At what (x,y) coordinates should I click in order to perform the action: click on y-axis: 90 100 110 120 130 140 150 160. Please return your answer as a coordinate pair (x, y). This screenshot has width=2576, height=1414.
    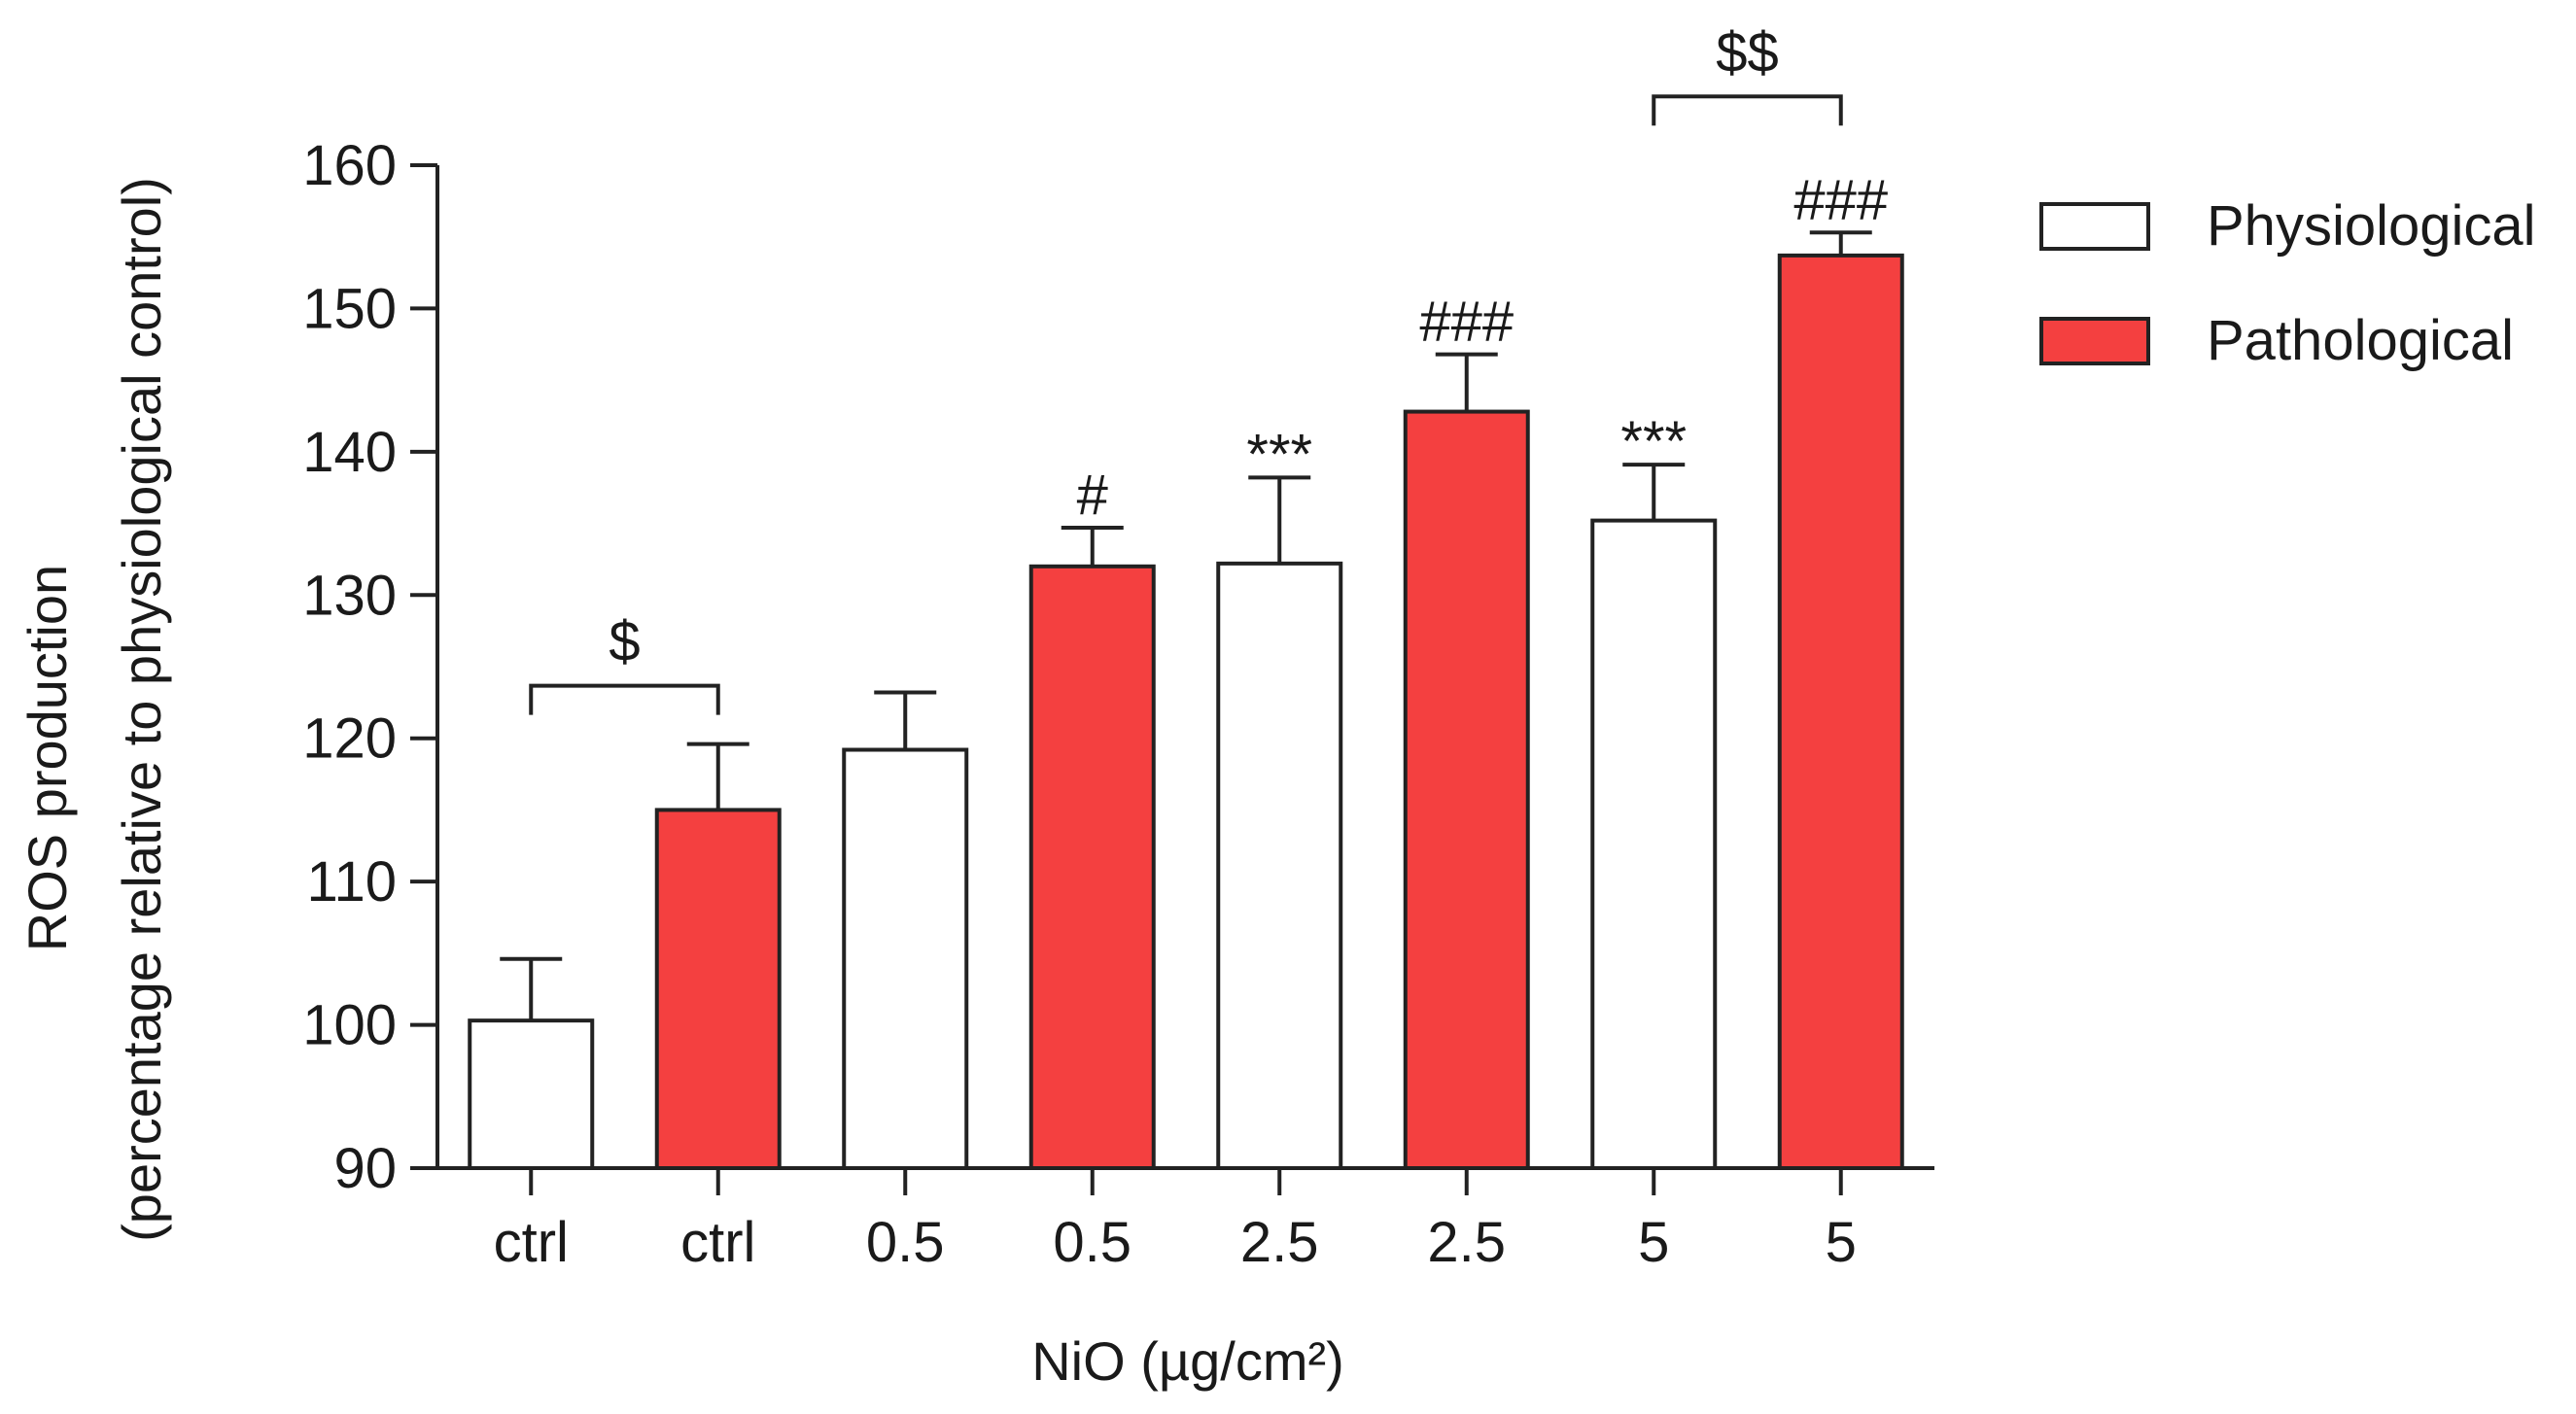
    Looking at the image, I should click on (370, 667).